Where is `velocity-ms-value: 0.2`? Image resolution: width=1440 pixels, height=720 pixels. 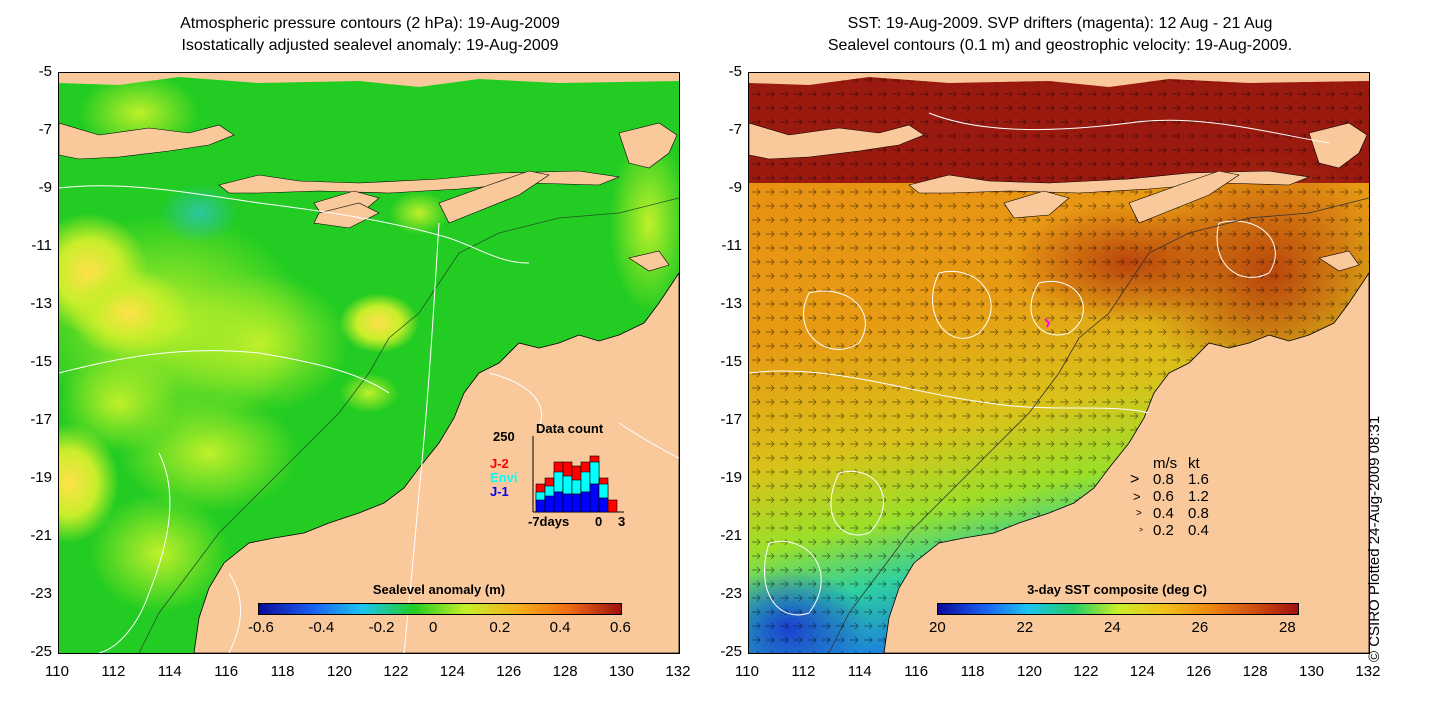 velocity-ms-value: 0.2 is located at coordinates (1163, 530).